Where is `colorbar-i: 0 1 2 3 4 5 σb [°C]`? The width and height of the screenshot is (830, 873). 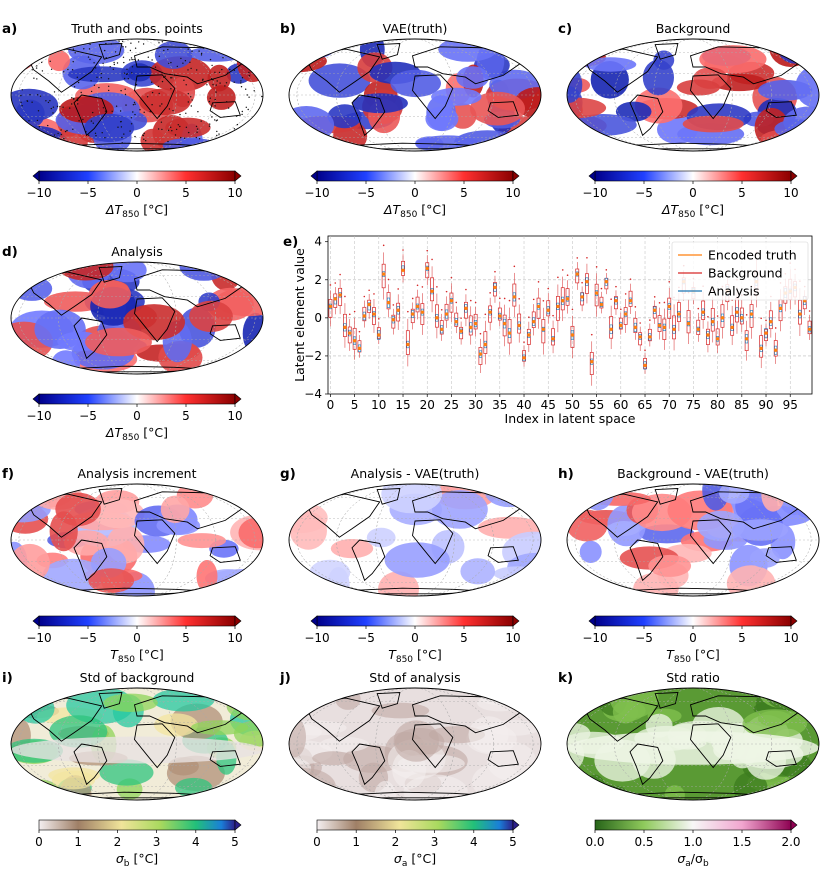 colorbar-i: 0 1 2 3 4 5 σb [°C] is located at coordinates (138, 844).